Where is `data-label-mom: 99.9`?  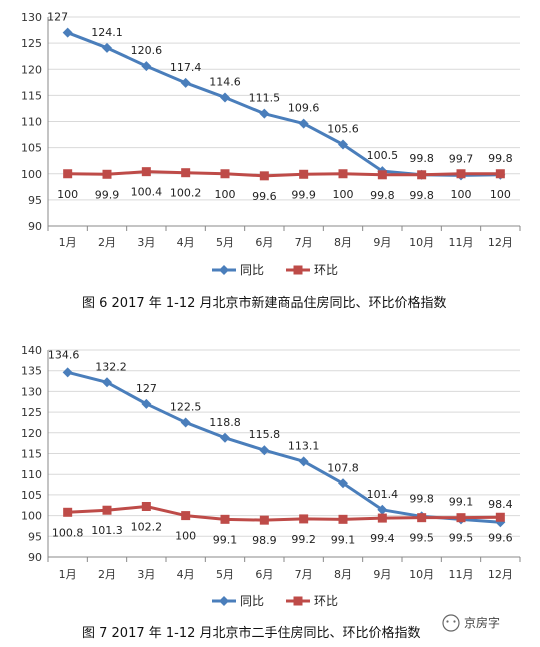
data-label-mom: 99.9 is located at coordinates (303, 194).